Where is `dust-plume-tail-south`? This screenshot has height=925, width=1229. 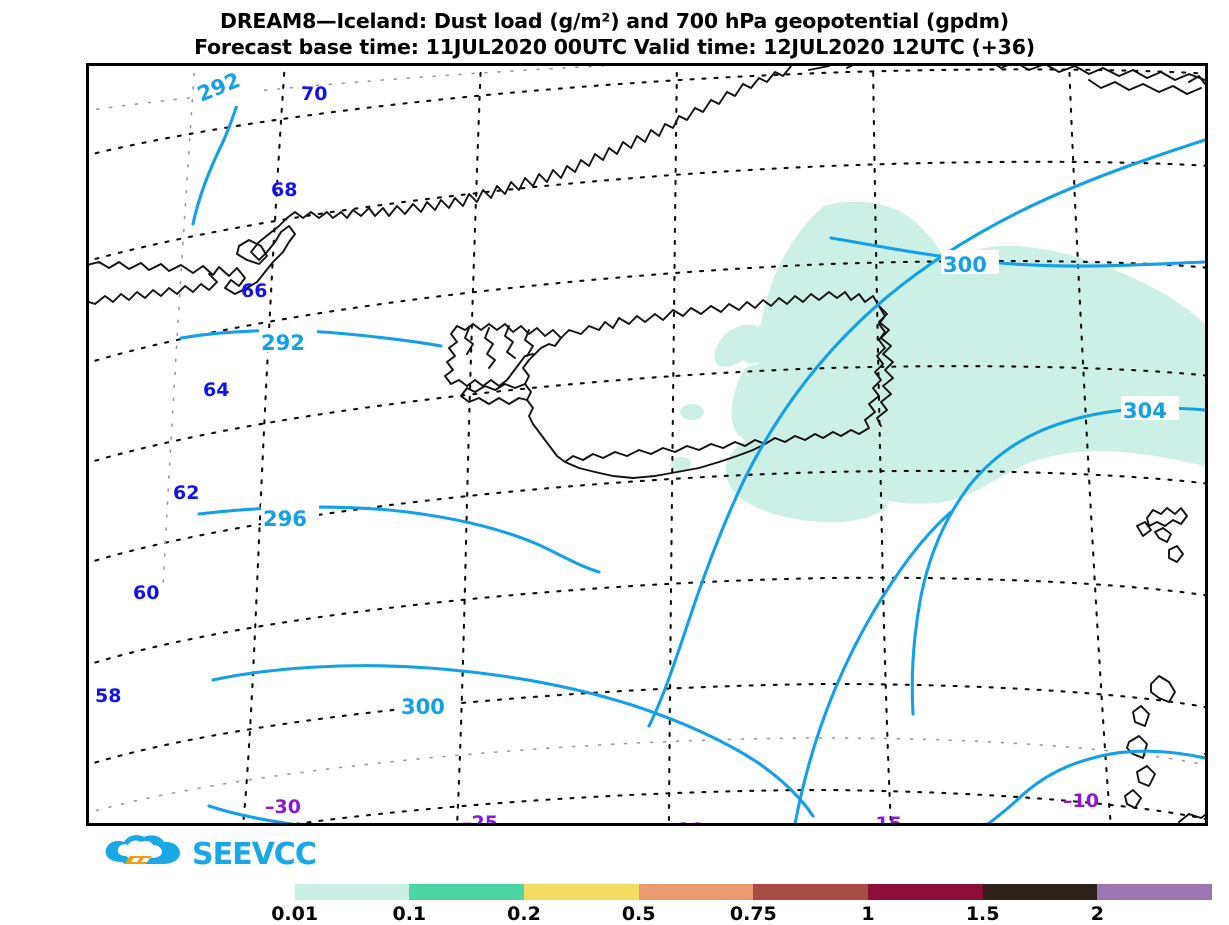 dust-plume-tail-south is located at coordinates (807, 476).